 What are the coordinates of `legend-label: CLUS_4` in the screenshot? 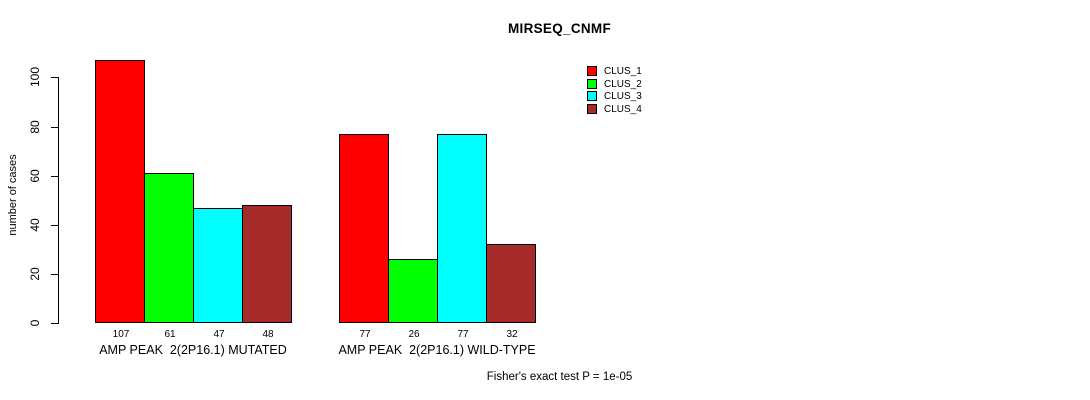 It's located at (623, 109).